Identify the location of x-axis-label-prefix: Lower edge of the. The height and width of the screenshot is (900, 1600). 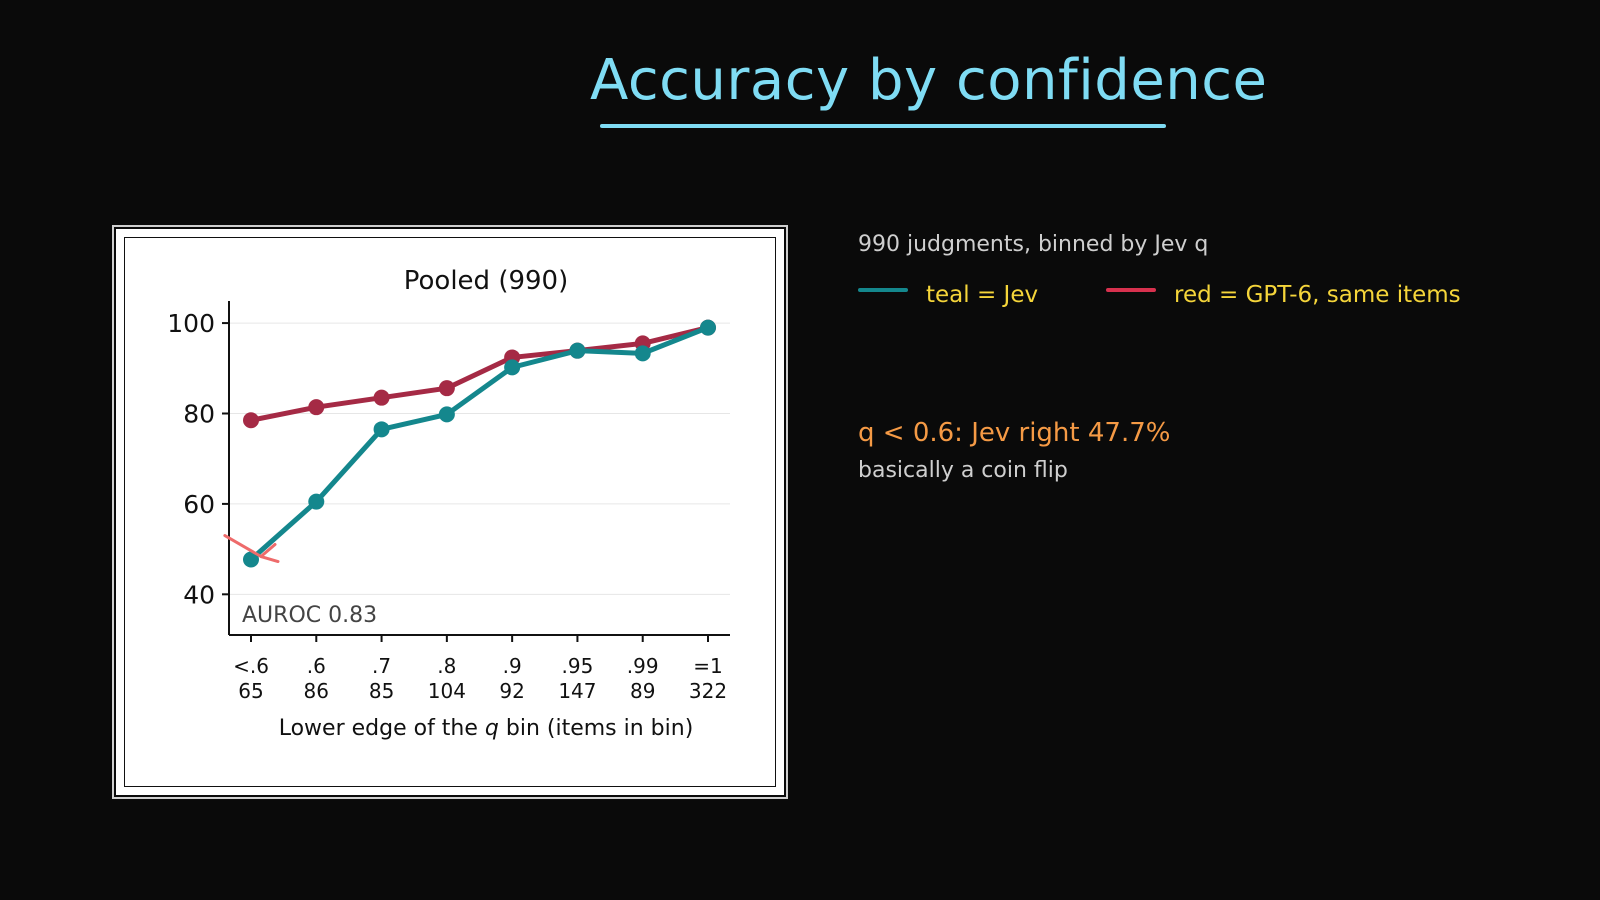
(382, 728).